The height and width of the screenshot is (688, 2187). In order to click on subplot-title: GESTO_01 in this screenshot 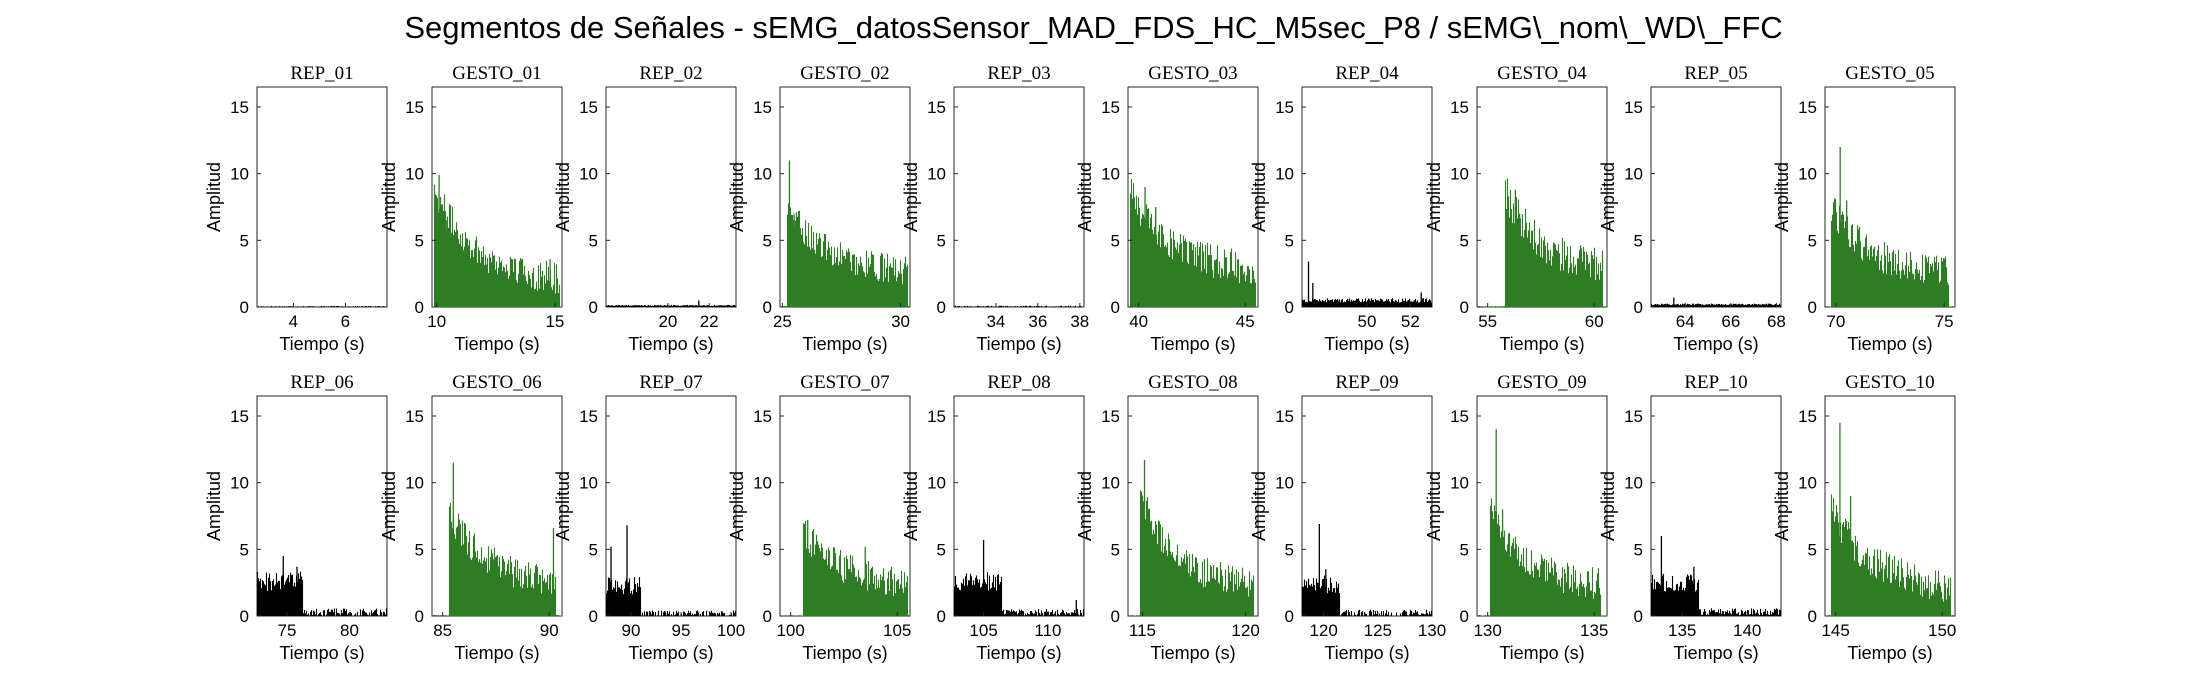, I will do `click(496, 73)`.